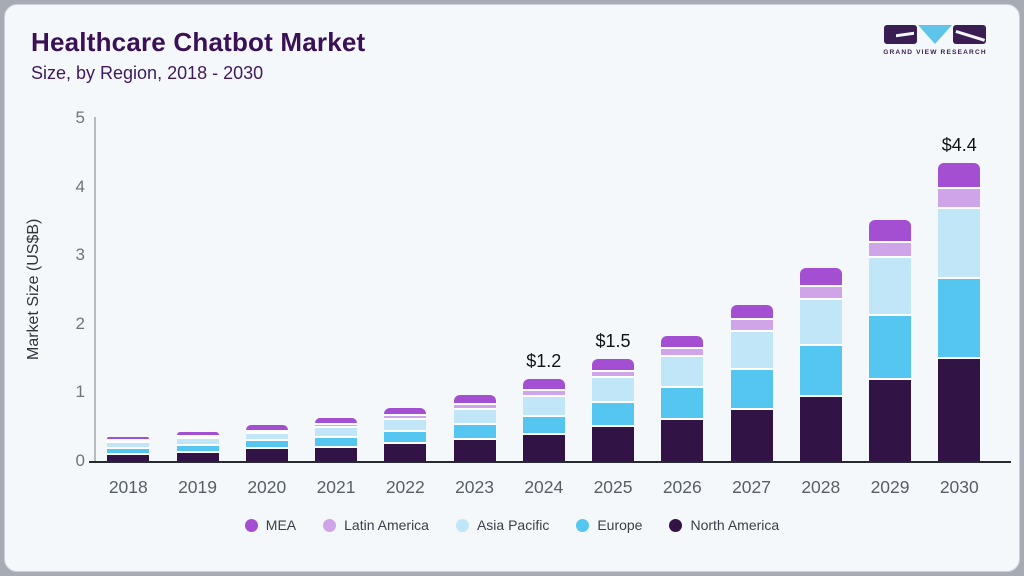 The image size is (1024, 576). I want to click on legend-item-asia-pacific: Asia Pacific, so click(502, 525).